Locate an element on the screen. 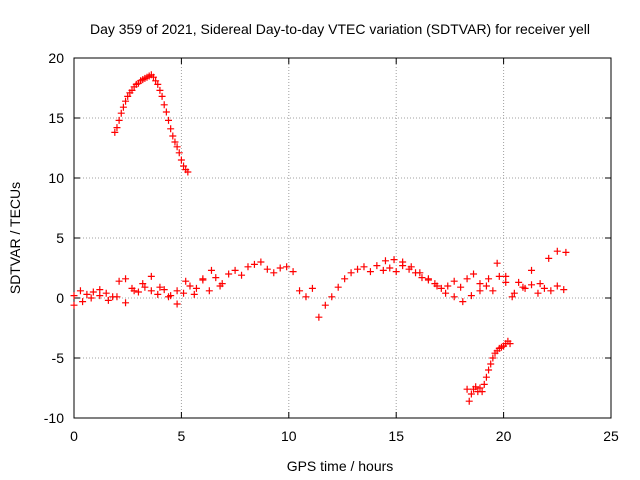 This screenshot has height=480, width=640. y-tick-label: 20 is located at coordinates (56, 58).